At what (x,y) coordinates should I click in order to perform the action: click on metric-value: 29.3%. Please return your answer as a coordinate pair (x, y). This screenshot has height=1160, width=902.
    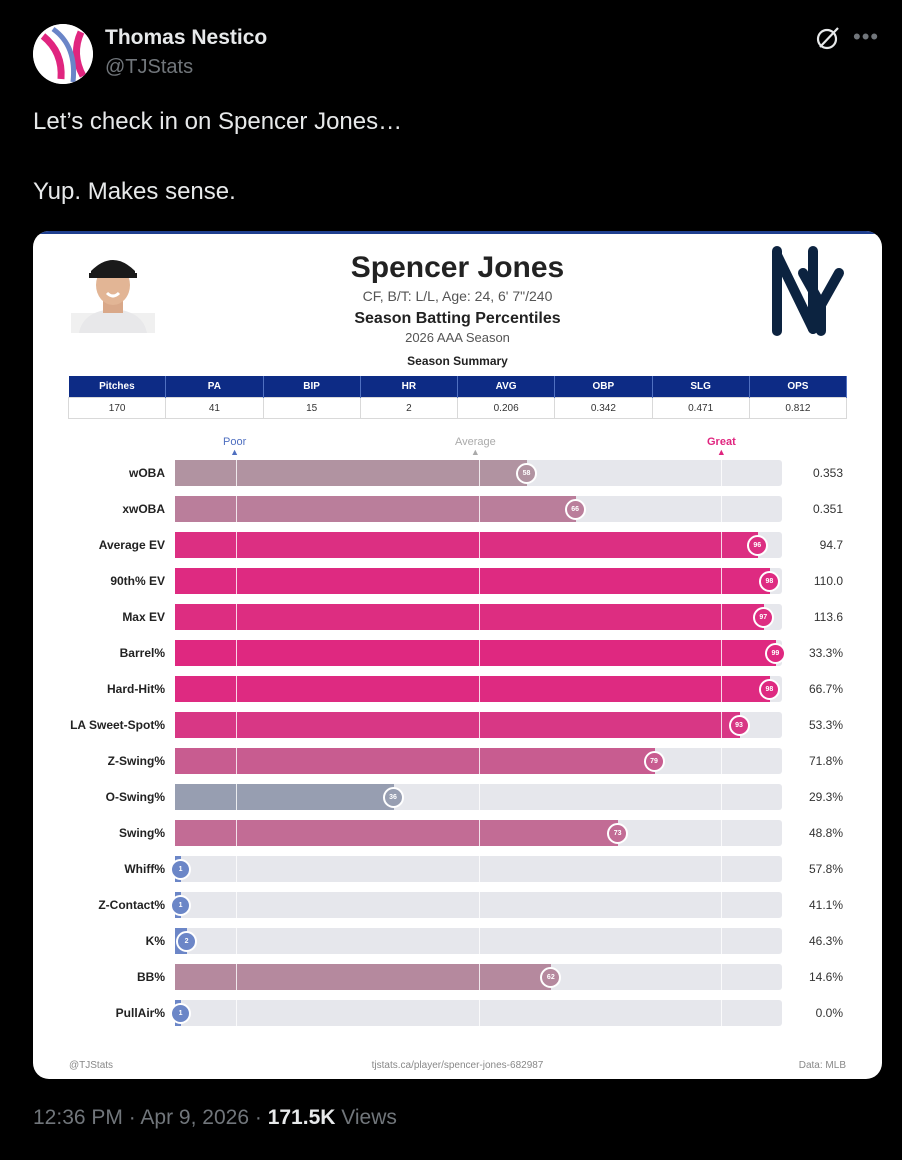
    Looking at the image, I should click on (825, 797).